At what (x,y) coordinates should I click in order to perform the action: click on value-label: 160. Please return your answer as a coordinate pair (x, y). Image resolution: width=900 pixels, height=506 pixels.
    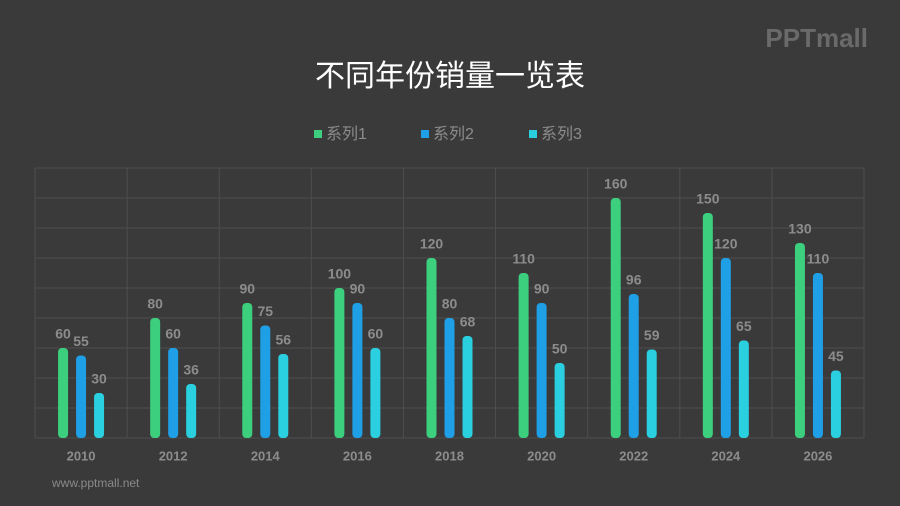
    Looking at the image, I should click on (616, 184).